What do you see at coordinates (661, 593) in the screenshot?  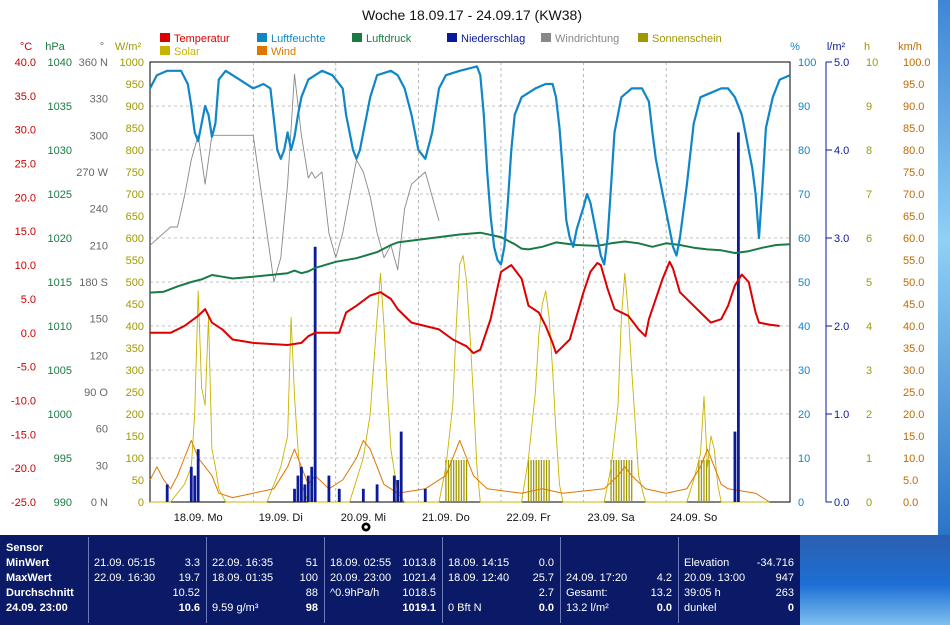 I see `stats-cell-value: 13.2` at bounding box center [661, 593].